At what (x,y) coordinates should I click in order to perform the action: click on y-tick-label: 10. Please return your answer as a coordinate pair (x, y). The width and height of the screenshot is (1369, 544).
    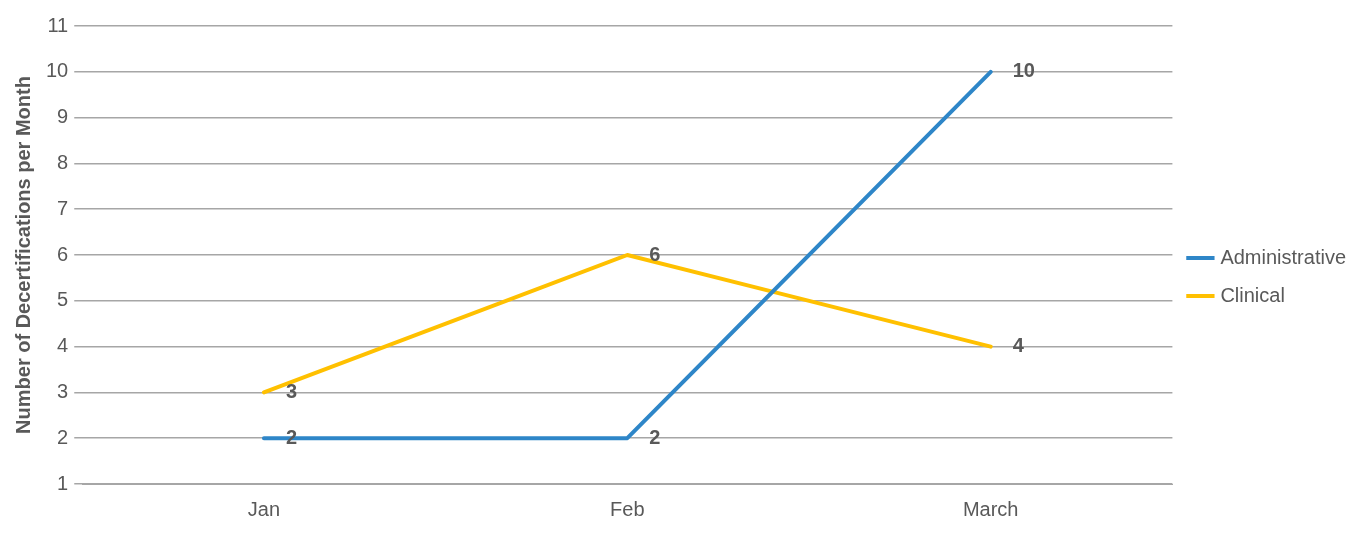
    Looking at the image, I should click on (57, 70).